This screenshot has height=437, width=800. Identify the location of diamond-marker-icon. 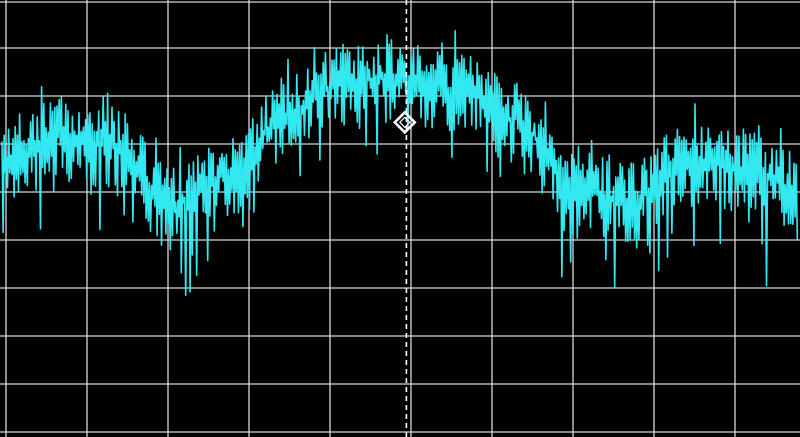
(404, 122).